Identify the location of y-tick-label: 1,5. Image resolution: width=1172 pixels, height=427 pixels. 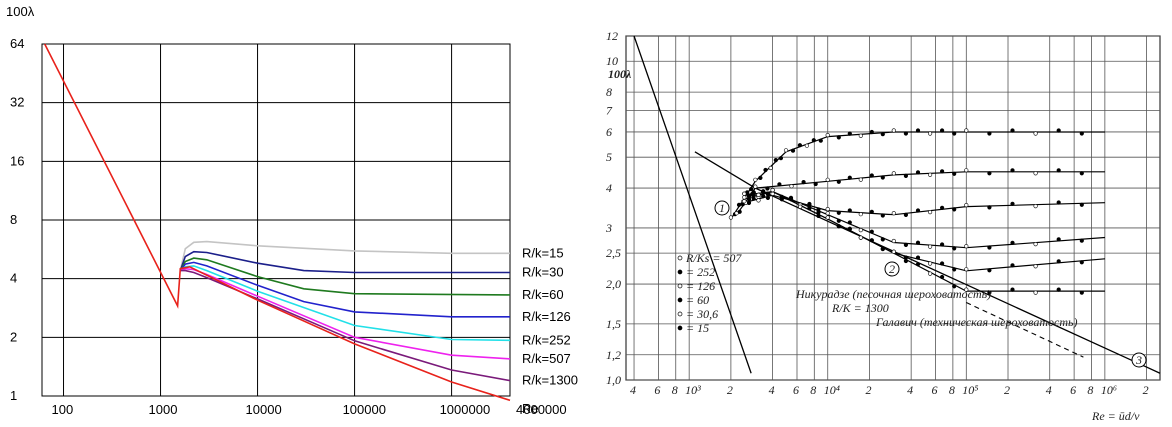
(613, 324).